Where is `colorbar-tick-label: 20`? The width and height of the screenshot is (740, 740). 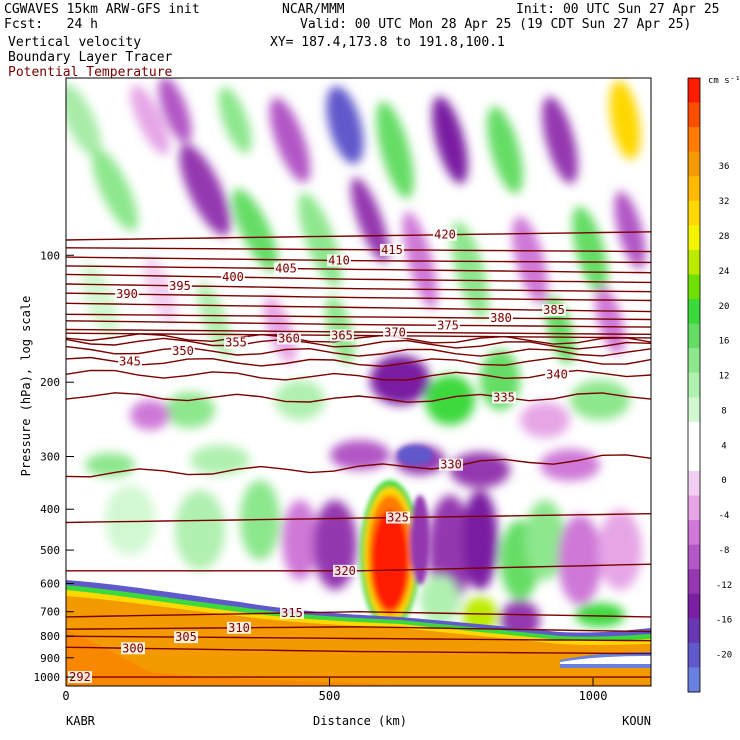
colorbar-tick-label: 20 is located at coordinates (724, 307).